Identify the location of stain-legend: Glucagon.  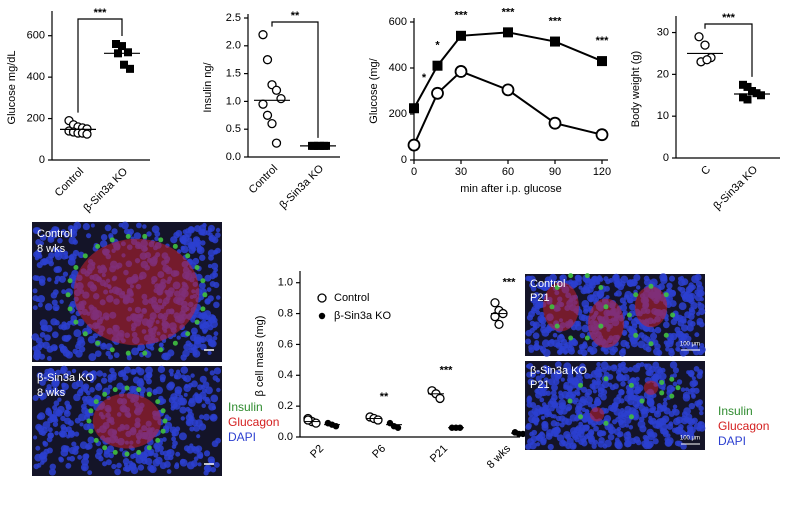
(253, 422).